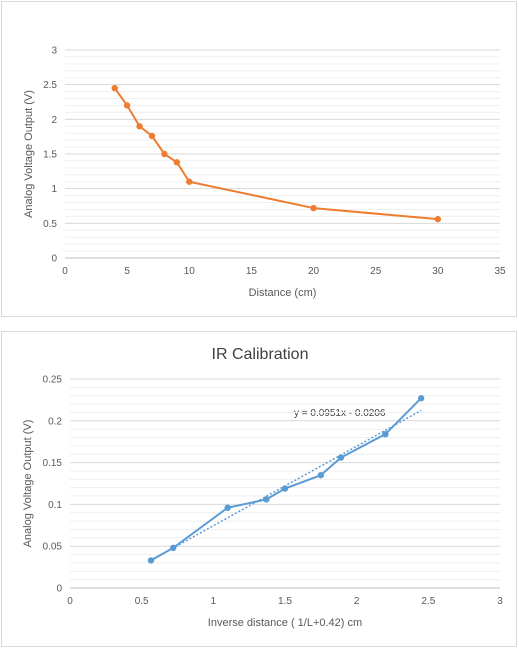 This screenshot has width=519, height=649. I want to click on x-tick-label: 2.5, so click(428, 601).